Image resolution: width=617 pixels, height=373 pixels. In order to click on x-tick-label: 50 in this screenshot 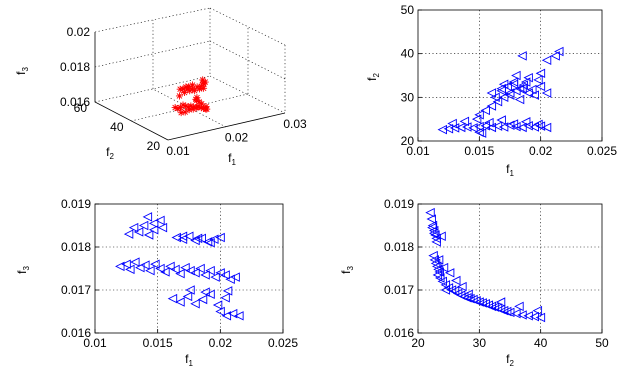, I will do `click(602, 343)`.